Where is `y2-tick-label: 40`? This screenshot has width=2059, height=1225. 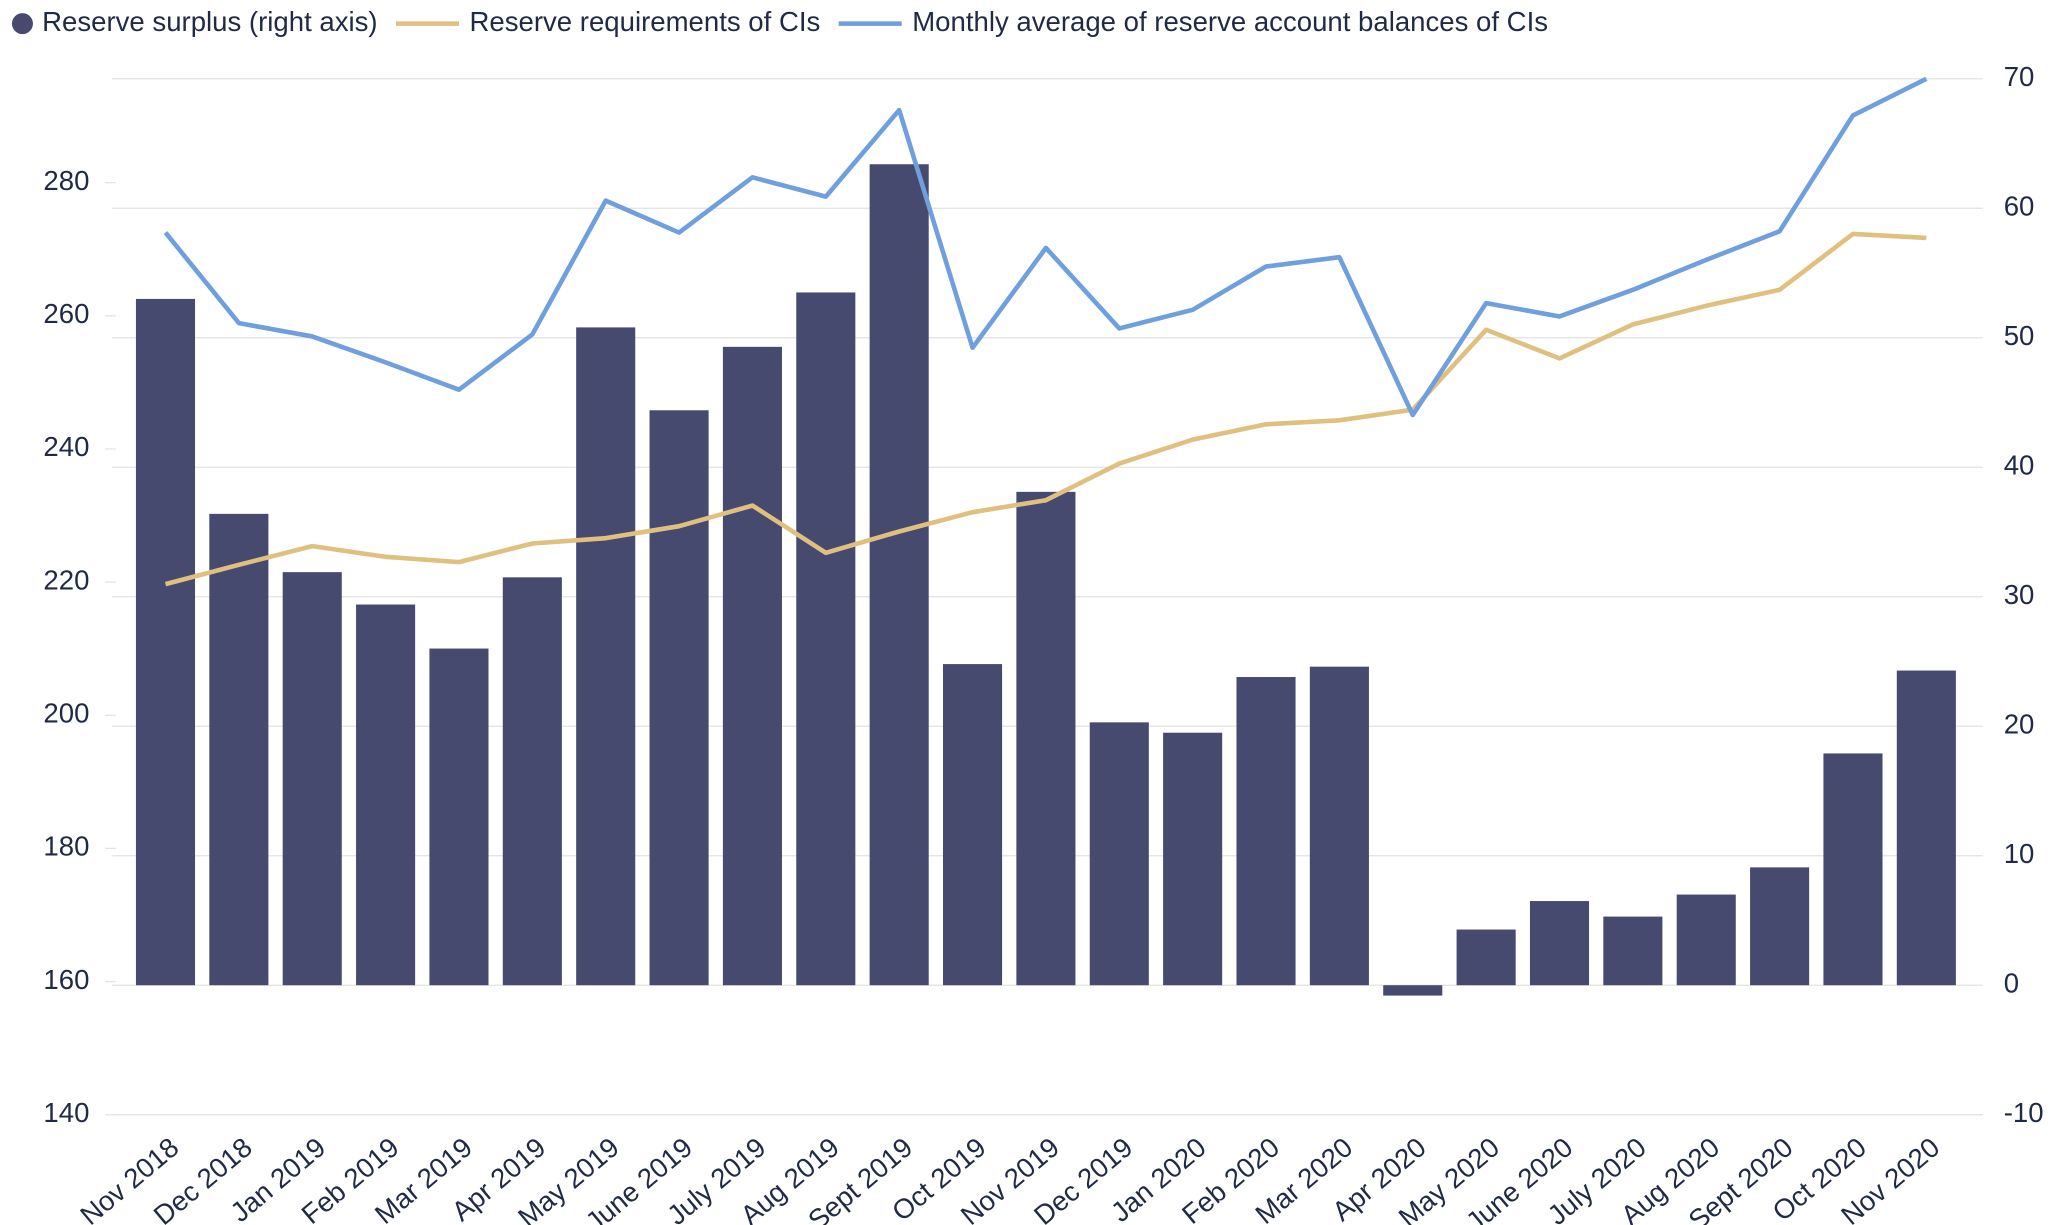 y2-tick-label: 40 is located at coordinates (2019, 465).